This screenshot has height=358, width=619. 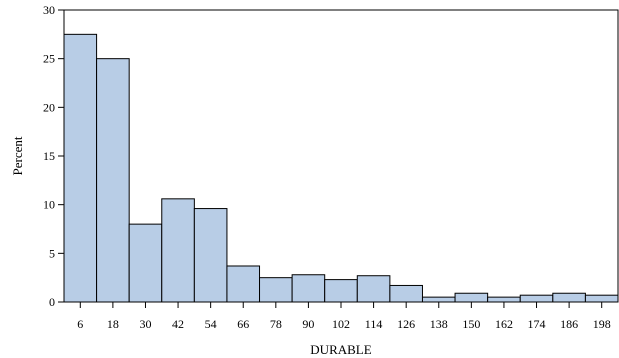 I want to click on x-tick-label: 114, so click(x=374, y=324).